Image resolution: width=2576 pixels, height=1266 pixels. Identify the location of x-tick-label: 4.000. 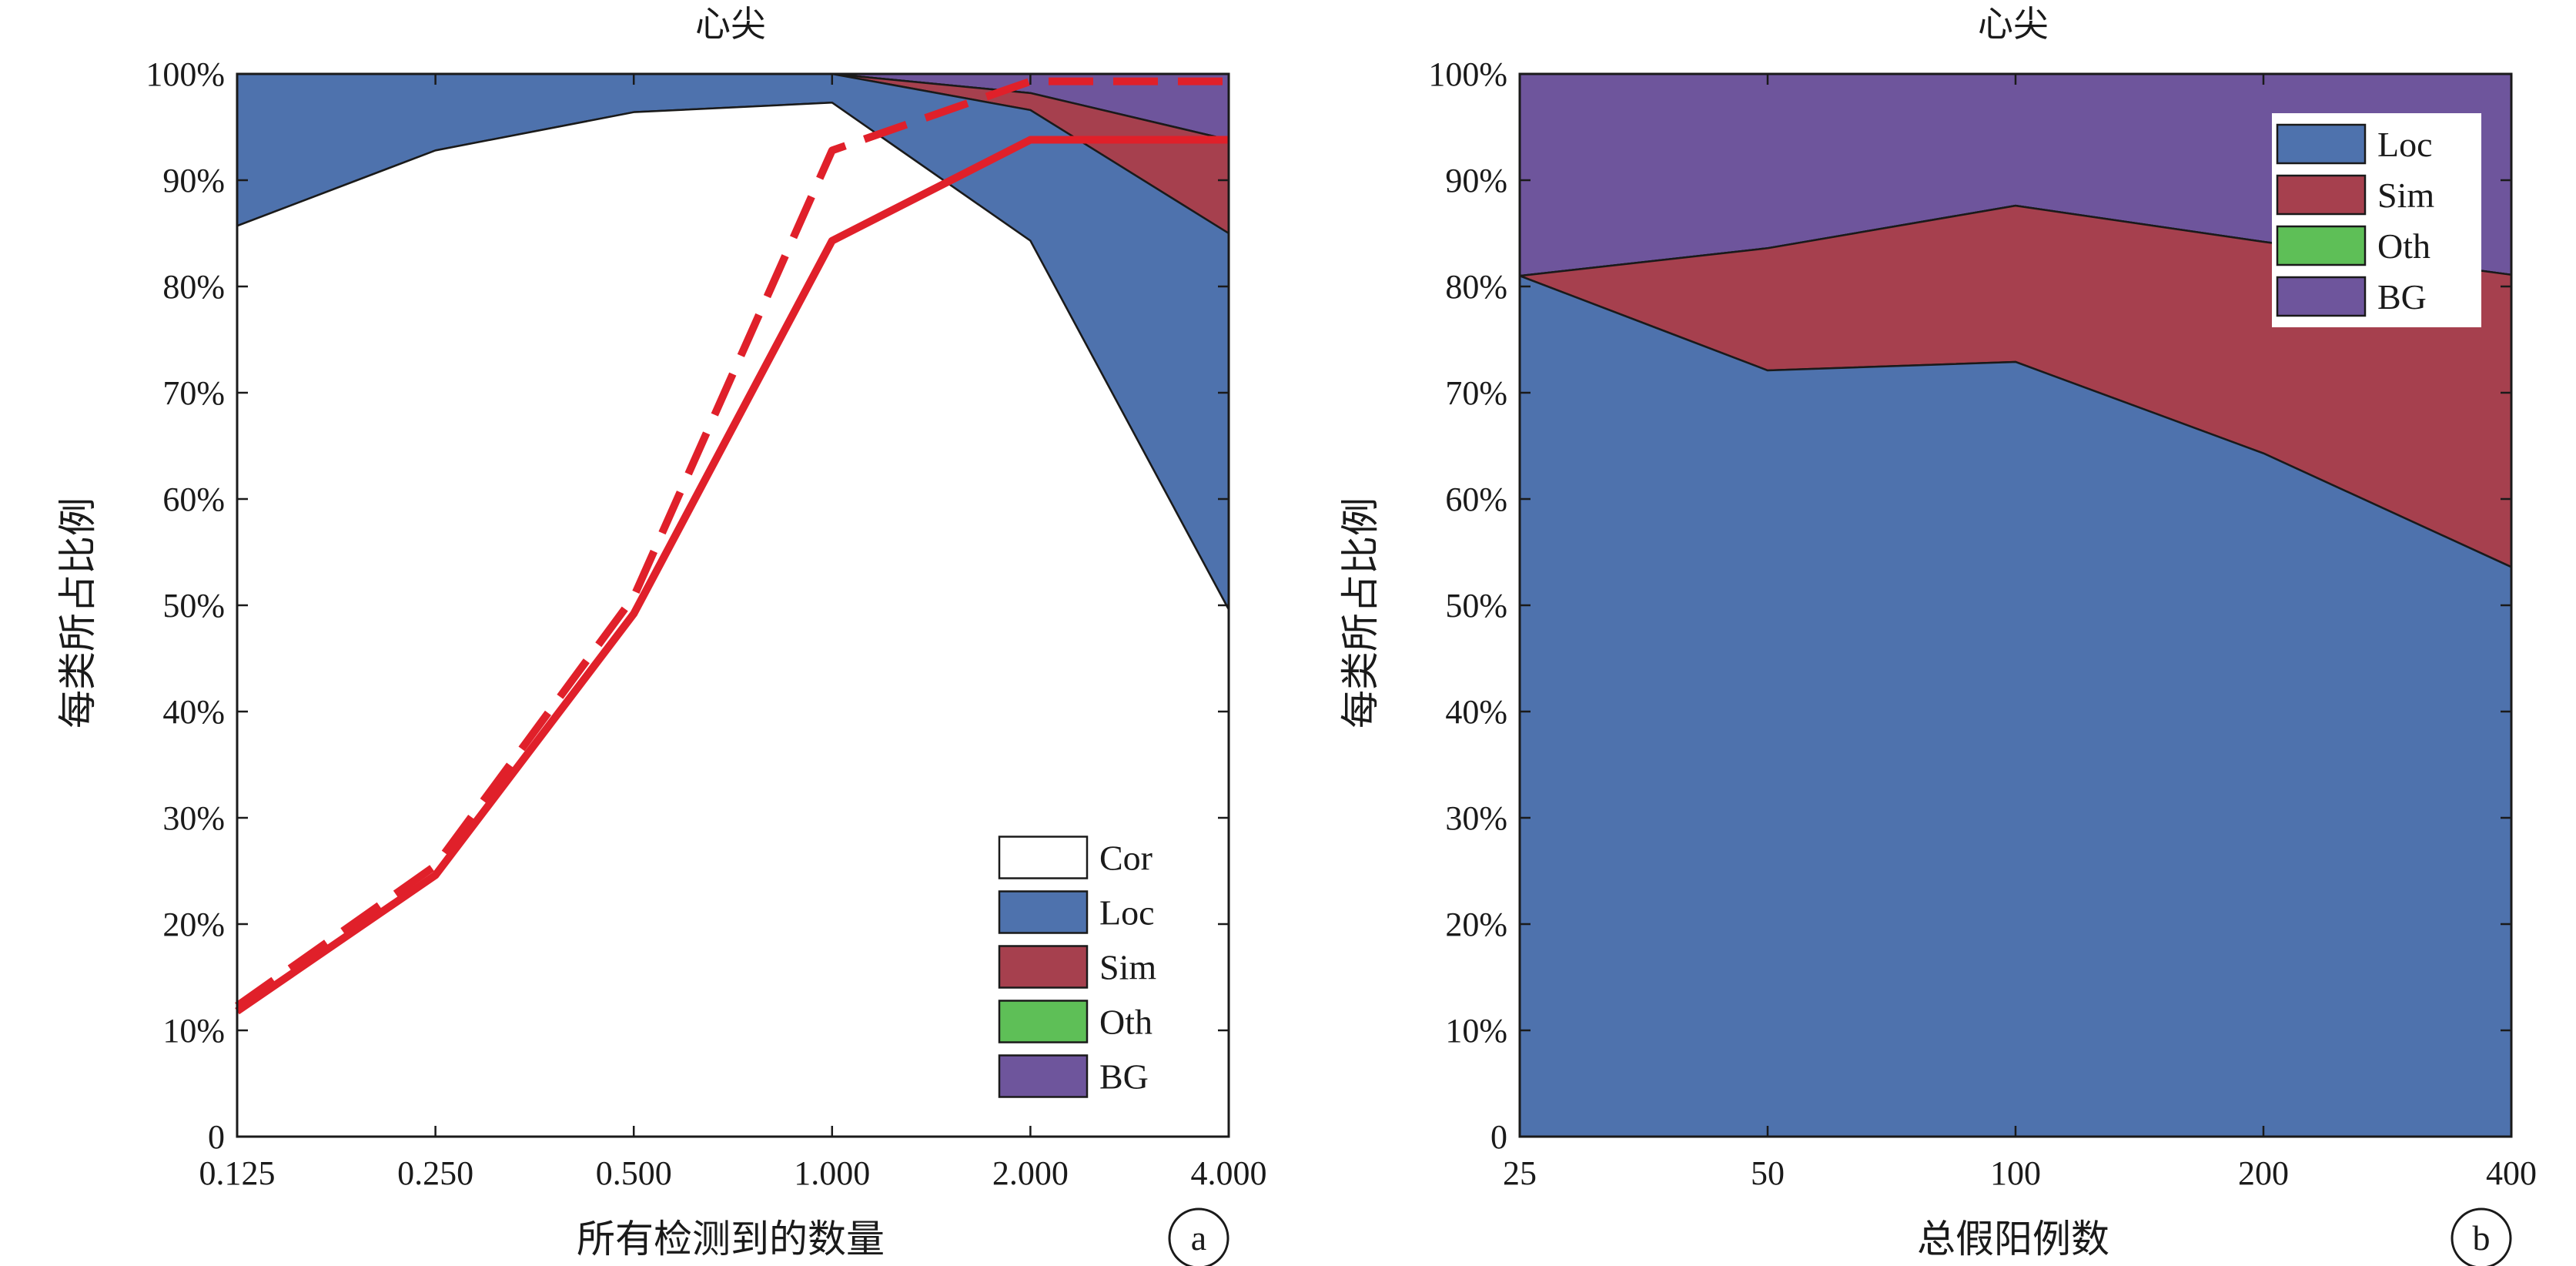
(1229, 1173).